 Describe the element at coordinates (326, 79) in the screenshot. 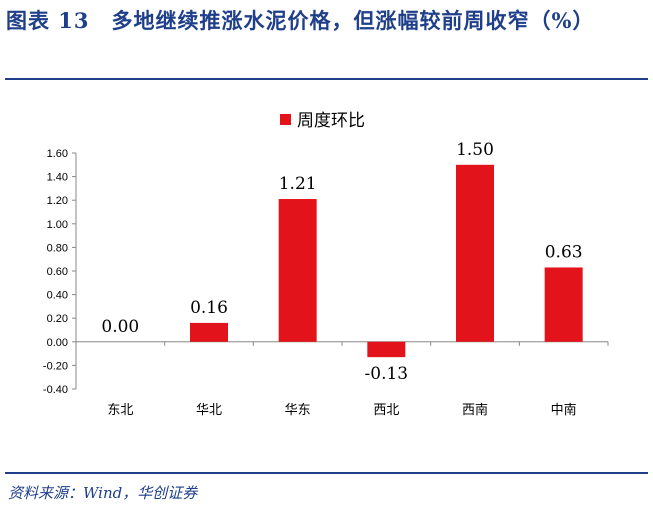

I see `title-rule` at that location.